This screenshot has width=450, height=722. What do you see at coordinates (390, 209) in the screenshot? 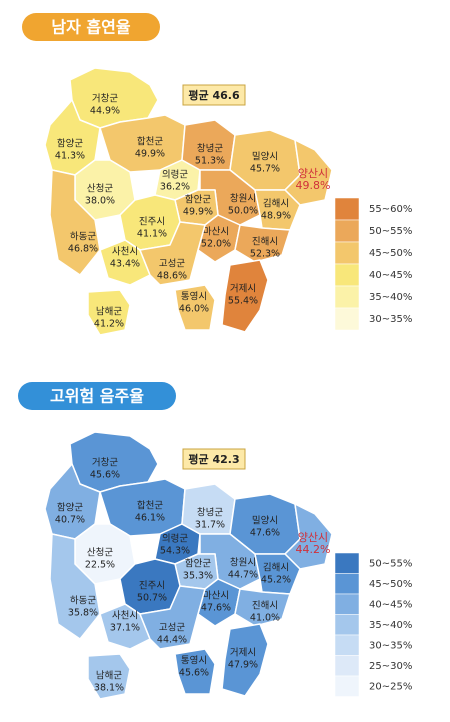
I see `legend-label: 55~60%` at bounding box center [390, 209].